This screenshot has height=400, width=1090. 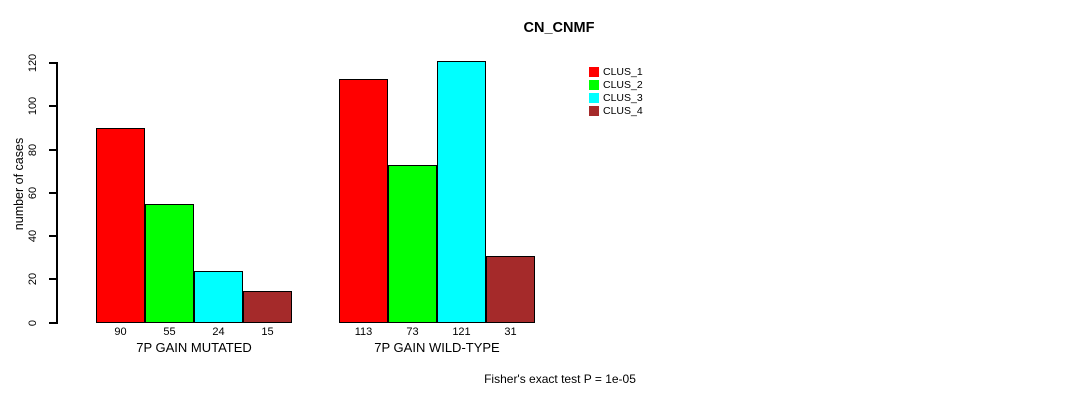 I want to click on legend-row: CLUS_3, so click(x=616, y=97).